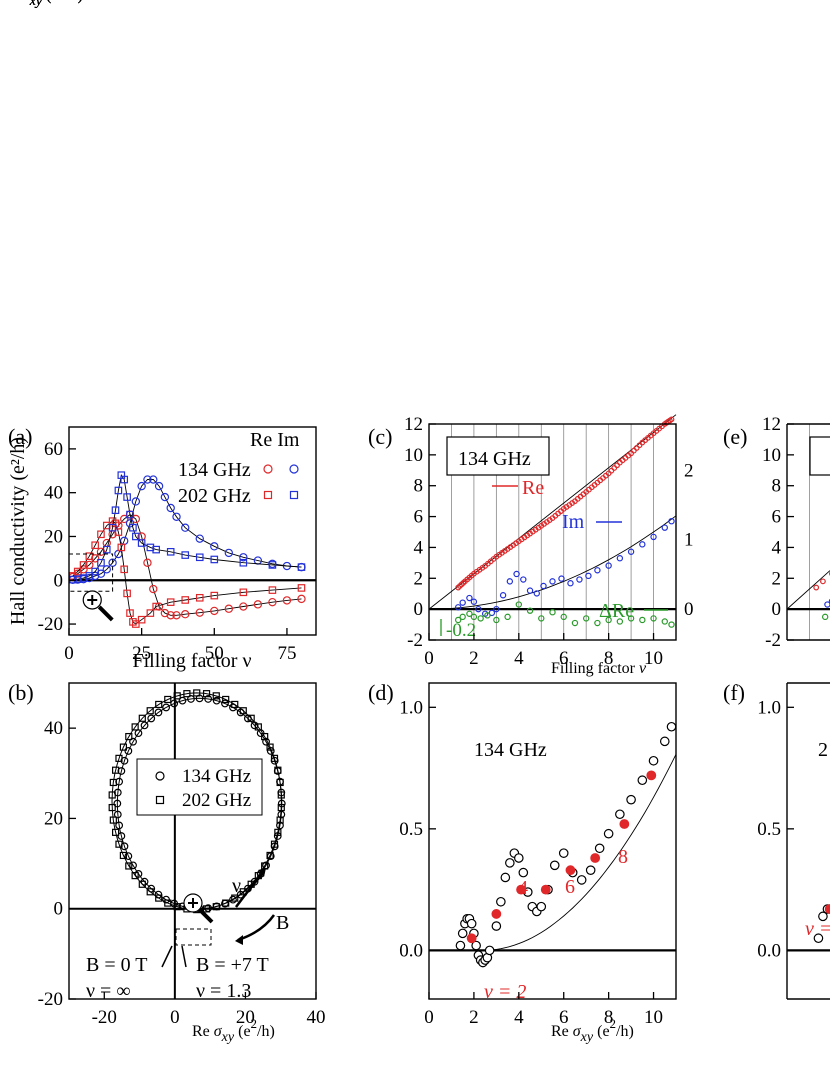 The height and width of the screenshot is (1075, 830). What do you see at coordinates (191, 661) in the screenshot?
I see `a-xlabel: Filling factor ν` at bounding box center [191, 661].